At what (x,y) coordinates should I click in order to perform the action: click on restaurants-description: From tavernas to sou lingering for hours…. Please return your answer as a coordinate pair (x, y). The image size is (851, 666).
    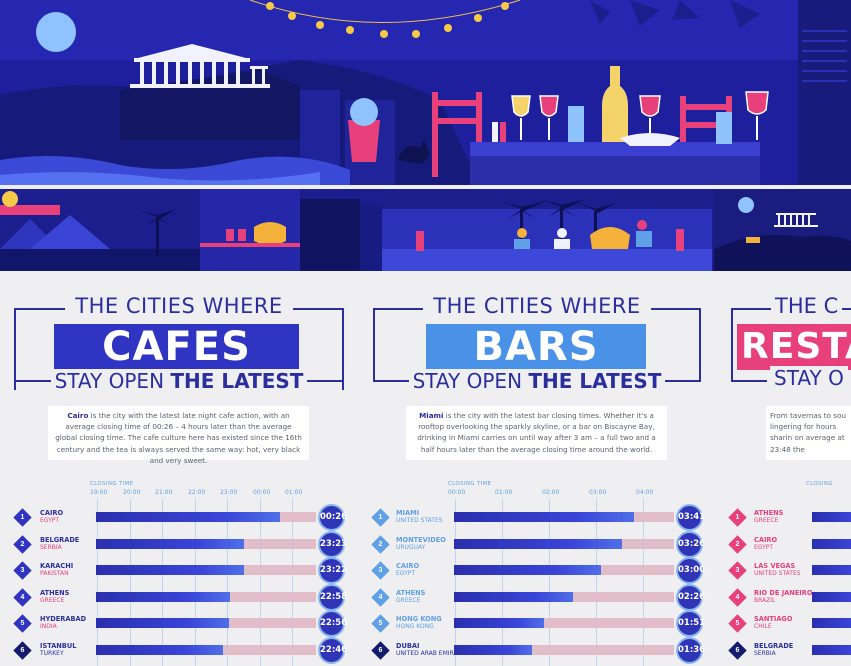
    Looking at the image, I should click on (808, 433).